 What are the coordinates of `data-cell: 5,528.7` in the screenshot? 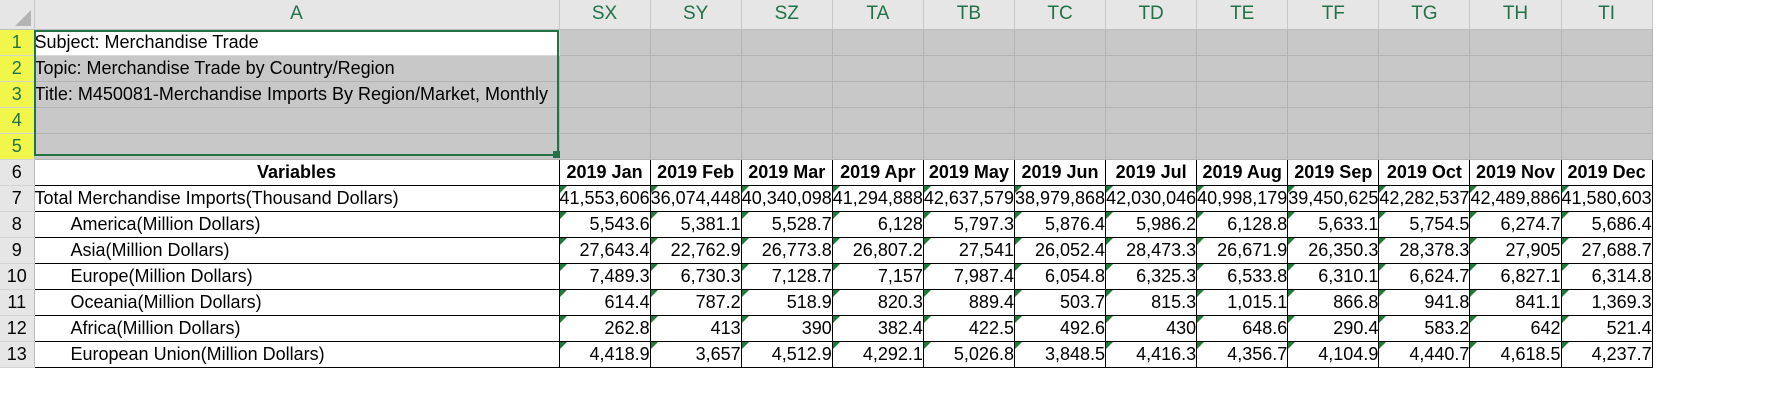 It's located at (786, 224).